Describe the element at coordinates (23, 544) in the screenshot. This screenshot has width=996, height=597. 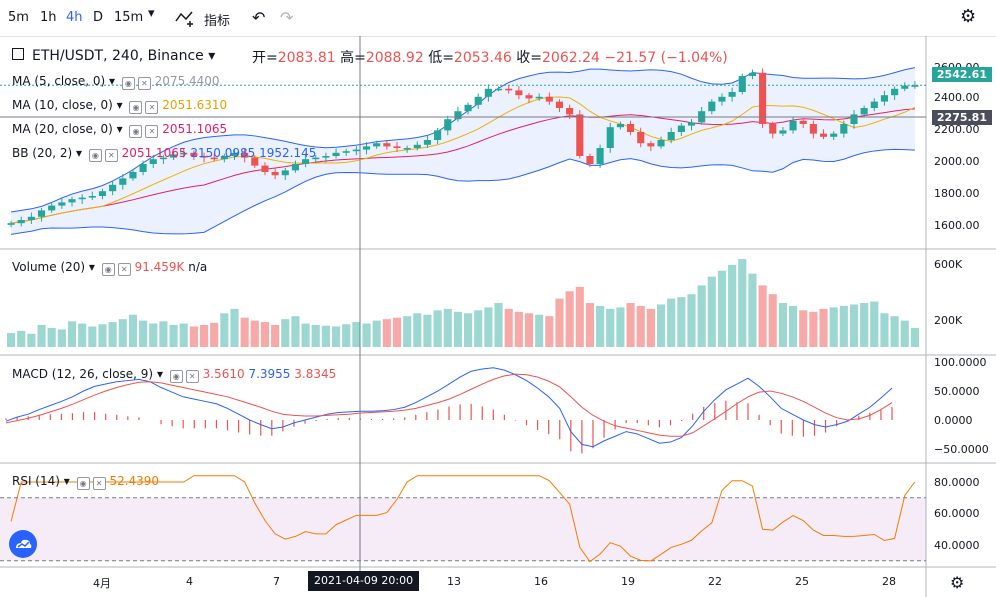
I see `tradingview-logo-button` at that location.